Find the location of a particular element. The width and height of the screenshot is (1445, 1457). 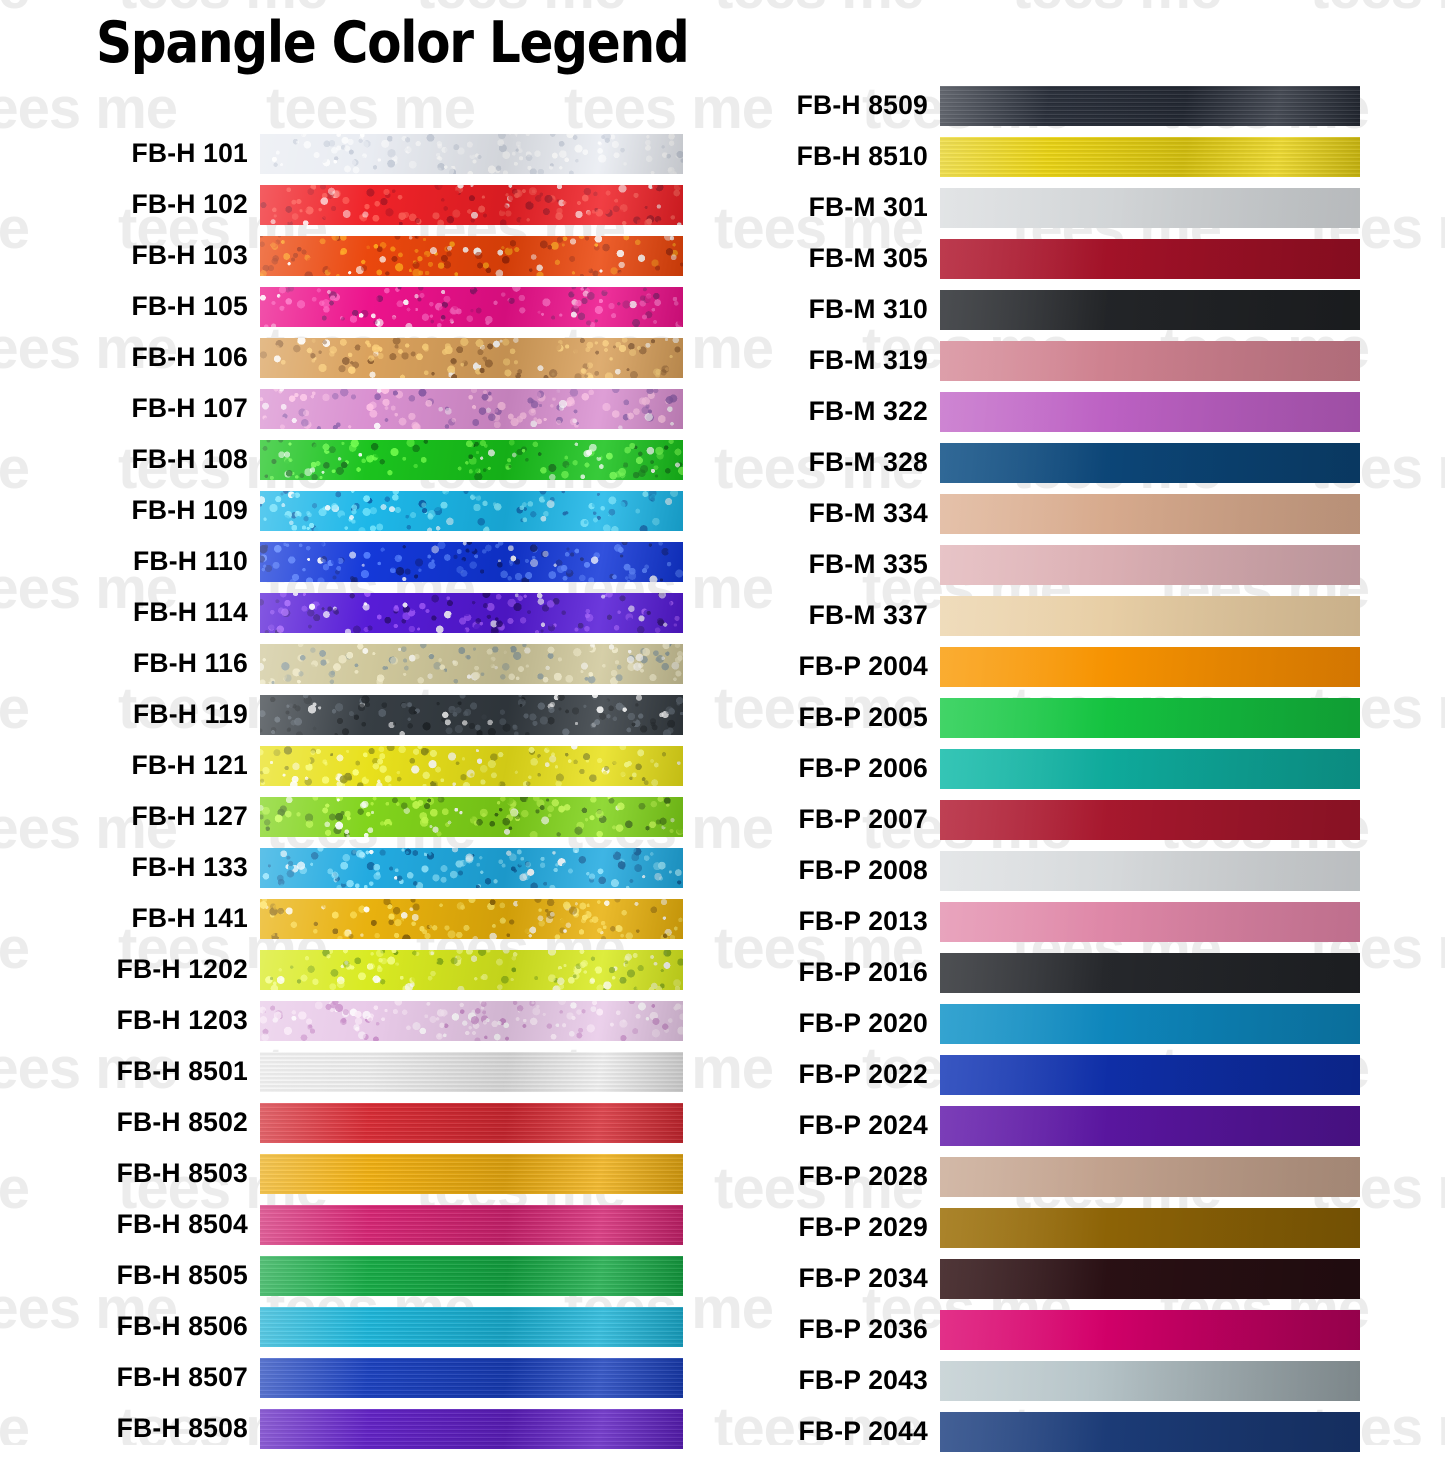

legend-row: FB-P 2024 is located at coordinates (1092, 1125).